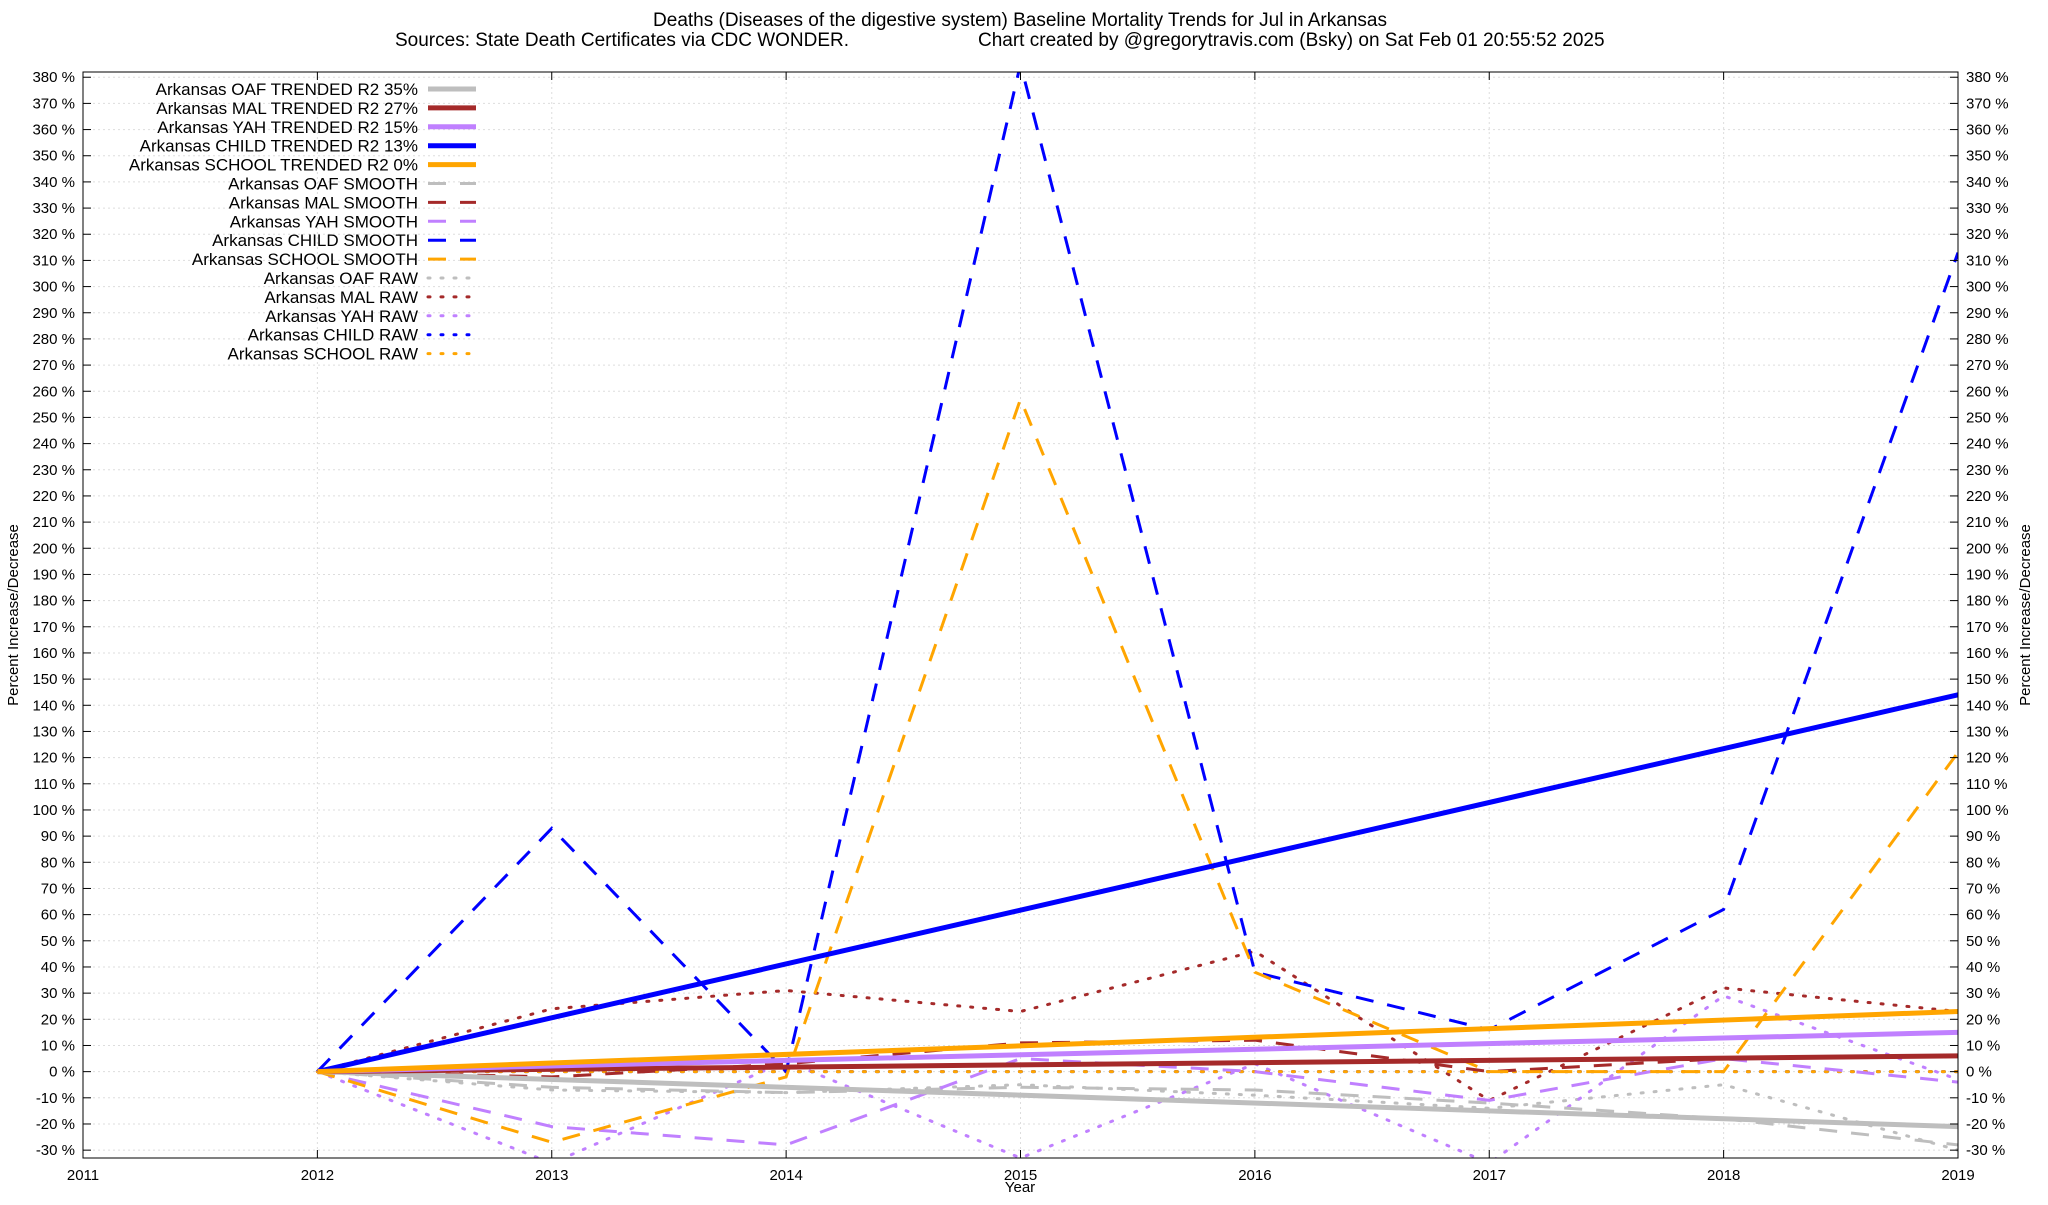  What do you see at coordinates (1957, 1175) in the screenshot?
I see `x-tick-label: 2019` at bounding box center [1957, 1175].